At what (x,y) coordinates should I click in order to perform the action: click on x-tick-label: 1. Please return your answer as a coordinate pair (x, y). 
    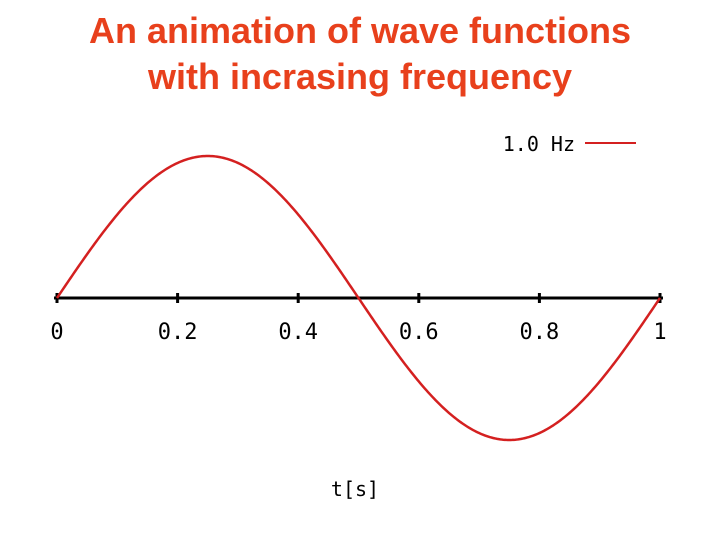
    Looking at the image, I should click on (659, 332).